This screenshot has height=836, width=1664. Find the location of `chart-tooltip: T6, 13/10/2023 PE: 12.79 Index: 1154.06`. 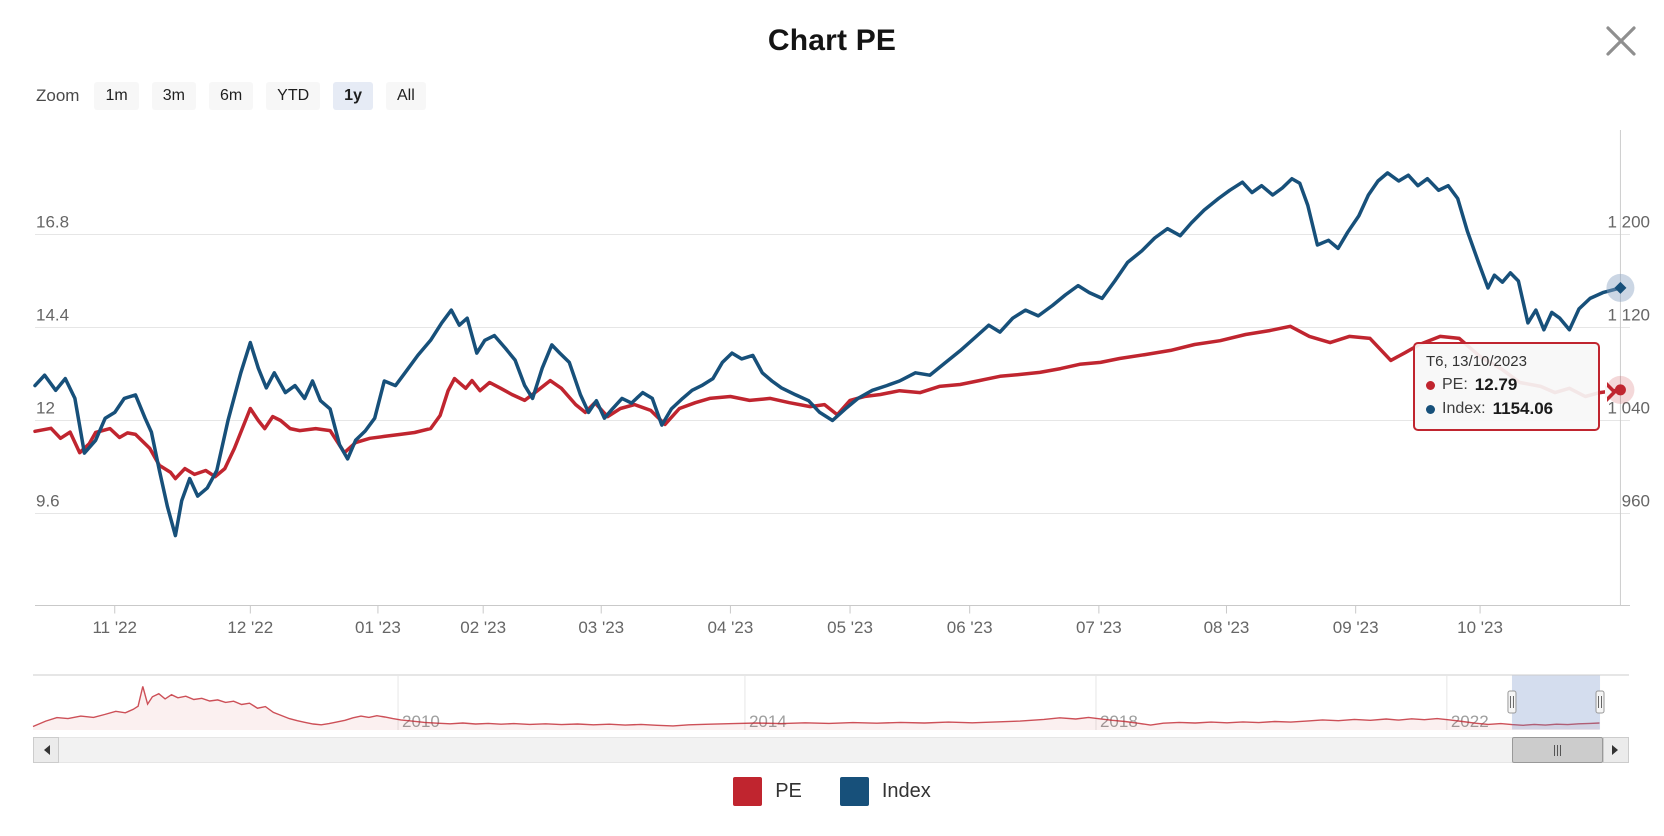

chart-tooltip: T6, 13/10/2023 PE: 12.79 Index: 1154.06 is located at coordinates (1515, 386).